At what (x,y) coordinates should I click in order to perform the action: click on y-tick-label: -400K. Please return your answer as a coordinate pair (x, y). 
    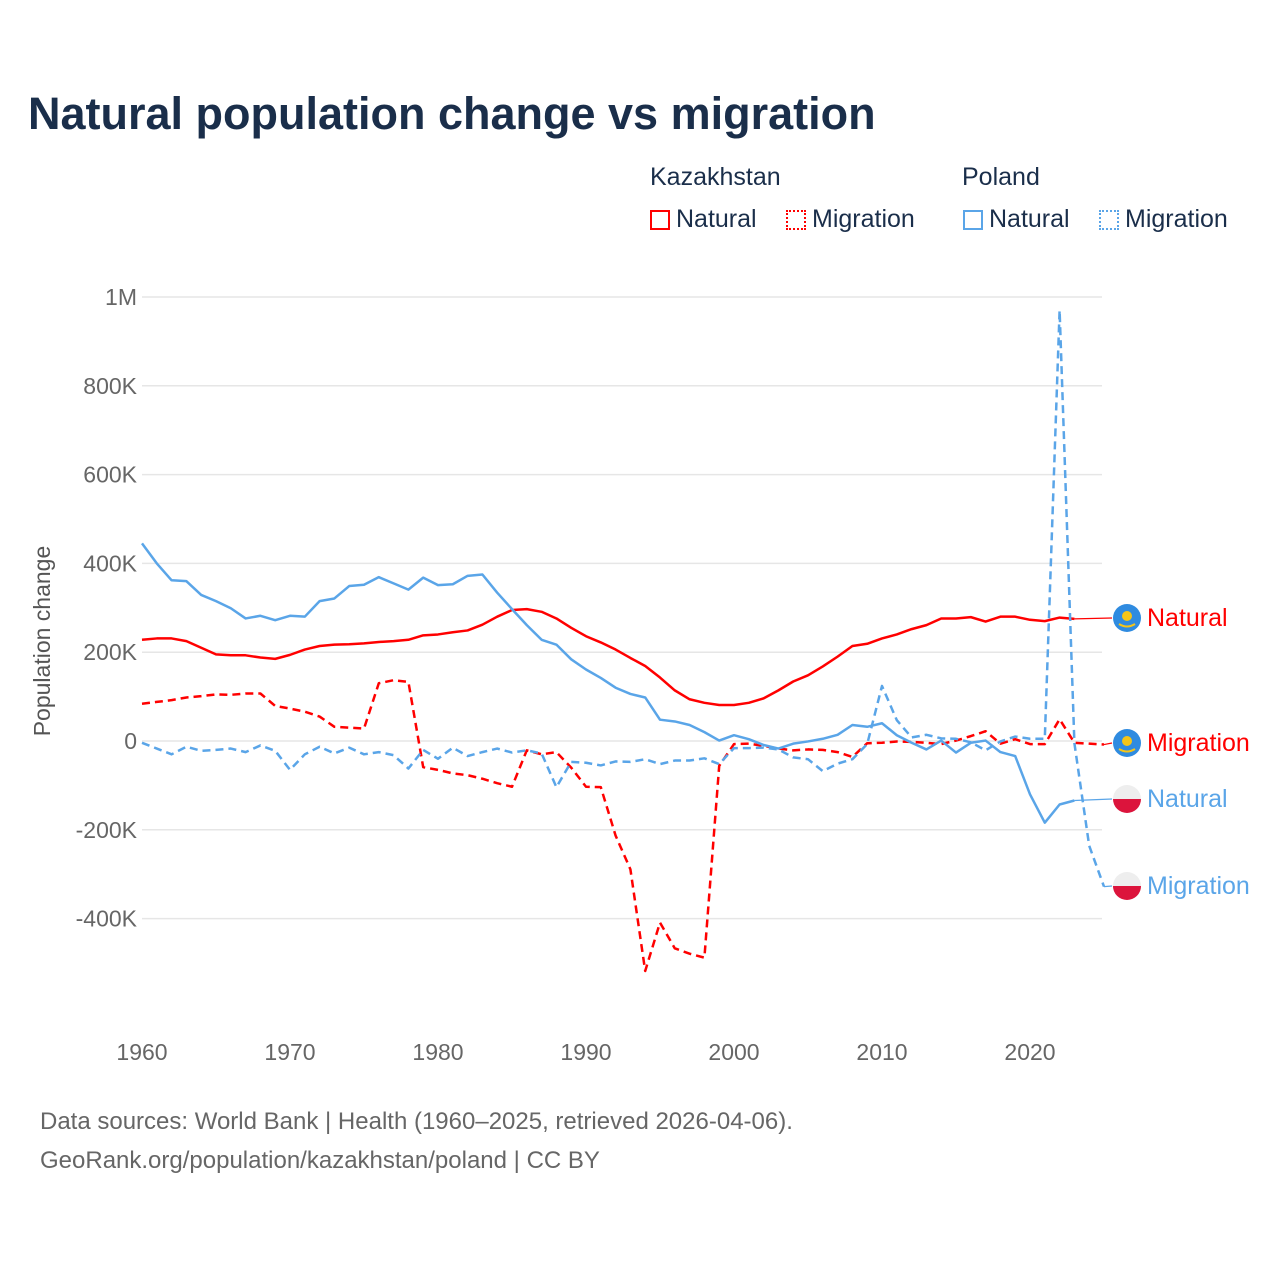
    Looking at the image, I should click on (107, 919).